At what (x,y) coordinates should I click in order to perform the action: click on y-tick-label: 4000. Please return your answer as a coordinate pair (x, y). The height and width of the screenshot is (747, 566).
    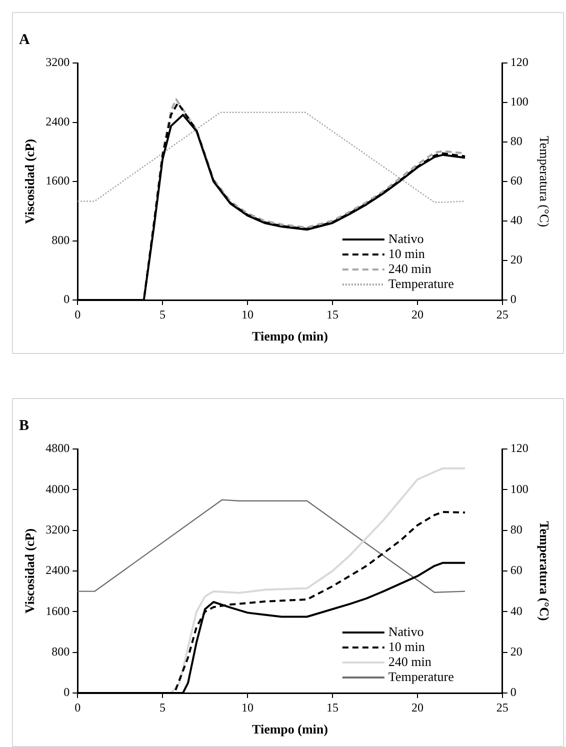
    Looking at the image, I should click on (58, 489).